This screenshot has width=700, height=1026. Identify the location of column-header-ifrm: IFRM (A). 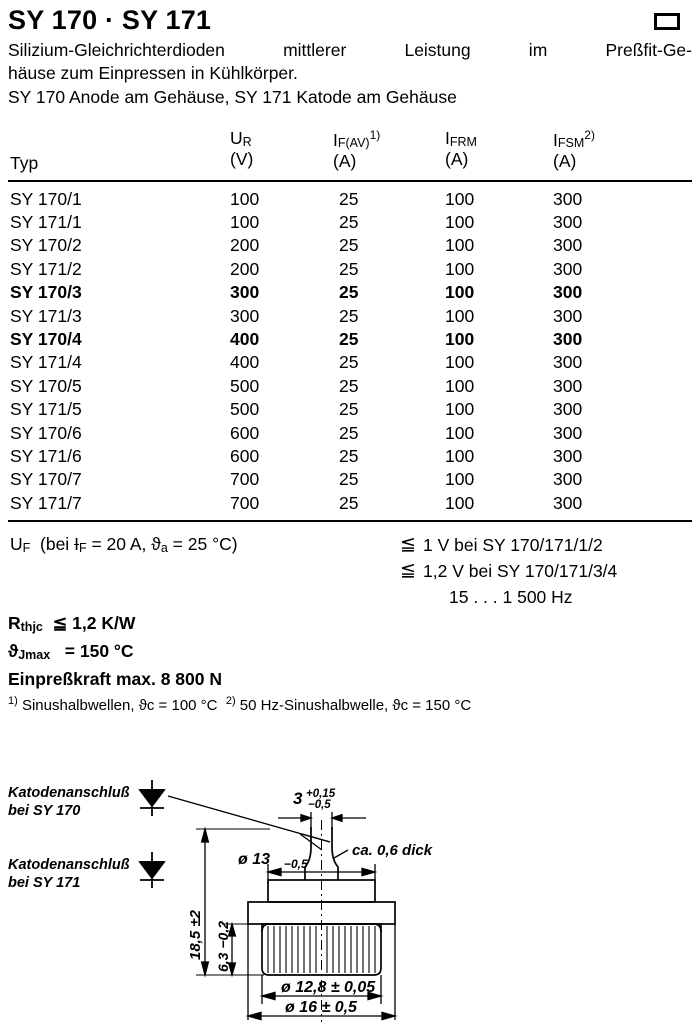
(461, 148).